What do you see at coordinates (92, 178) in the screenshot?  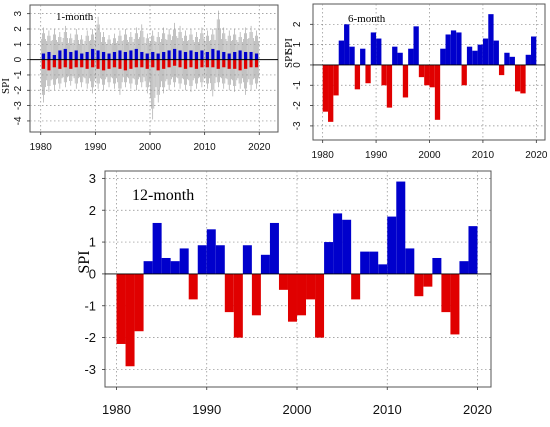 I see `y-tick-label: 3` at bounding box center [92, 178].